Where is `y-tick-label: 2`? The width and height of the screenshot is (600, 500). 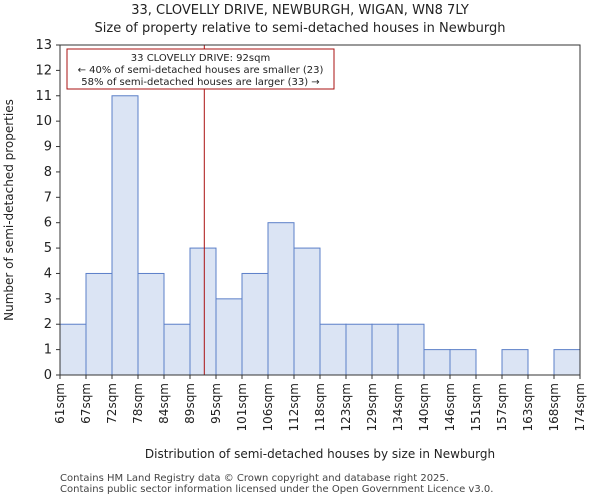
y-tick-label: 2 is located at coordinates (48, 324).